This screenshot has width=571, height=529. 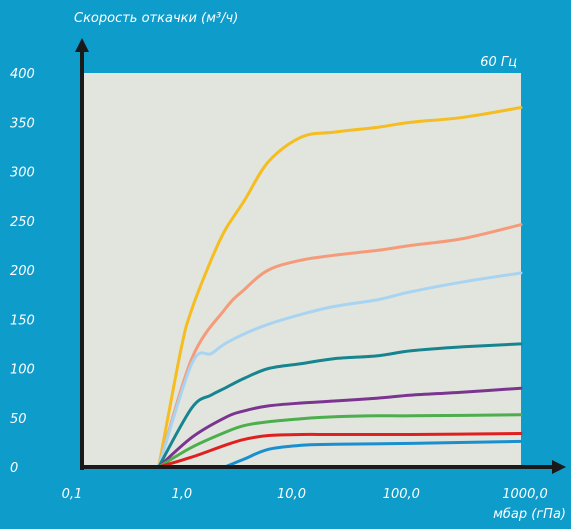 What do you see at coordinates (22, 370) in the screenshot?
I see `y-tick-label: 100` at bounding box center [22, 370].